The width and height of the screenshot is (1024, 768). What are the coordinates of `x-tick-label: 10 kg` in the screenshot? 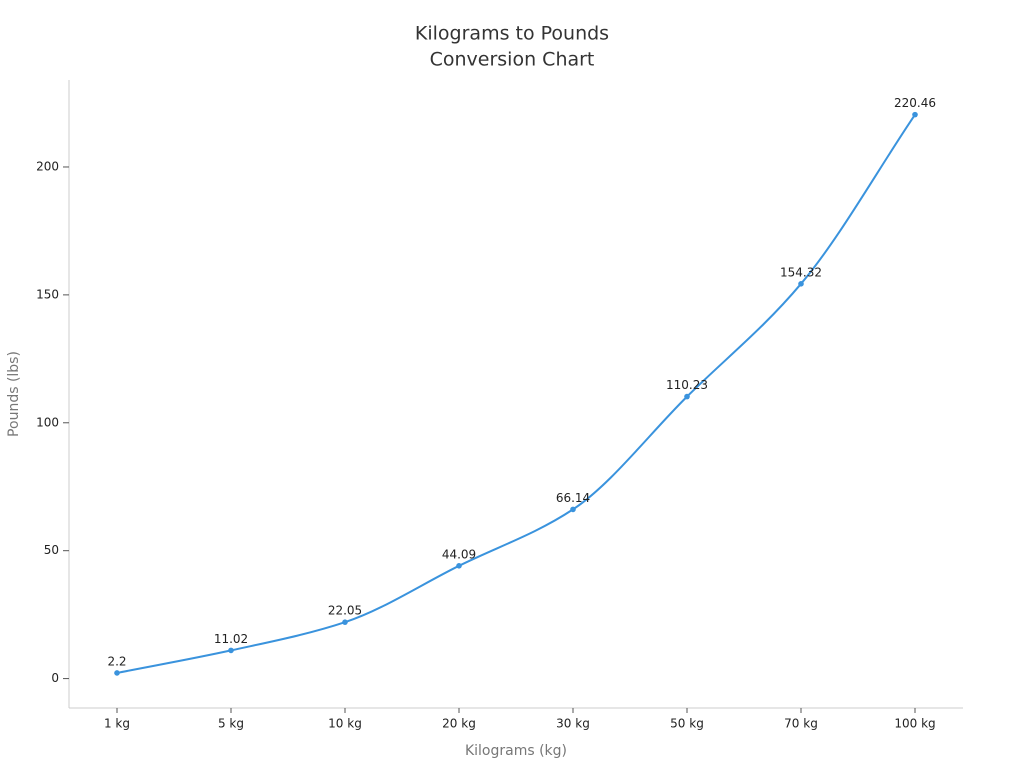 It's located at (345, 724).